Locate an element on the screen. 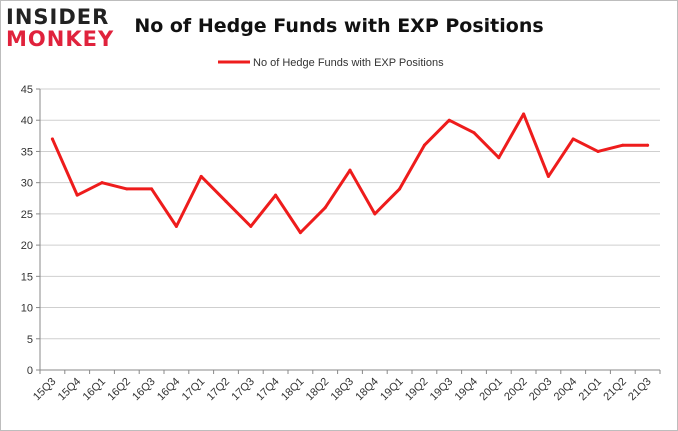 This screenshot has height=431, width=678. x-tick-label: 18Q3 is located at coordinates (343, 390).